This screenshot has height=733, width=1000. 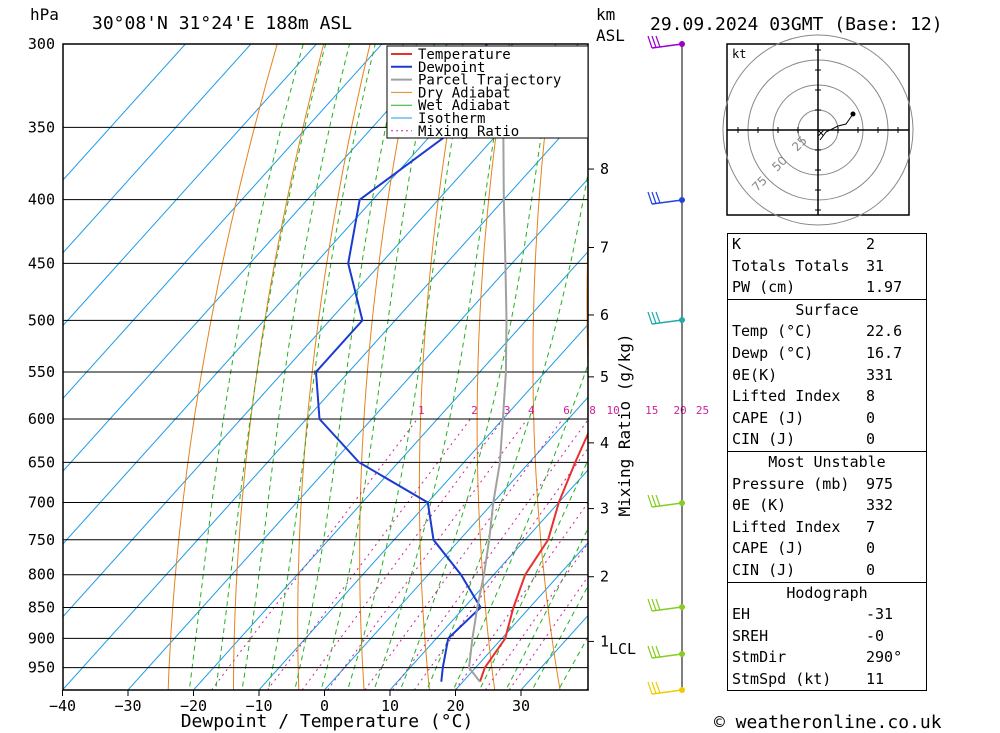 What do you see at coordinates (451, 68) in the screenshot?
I see `legend-entry: Dewpoint` at bounding box center [451, 68].